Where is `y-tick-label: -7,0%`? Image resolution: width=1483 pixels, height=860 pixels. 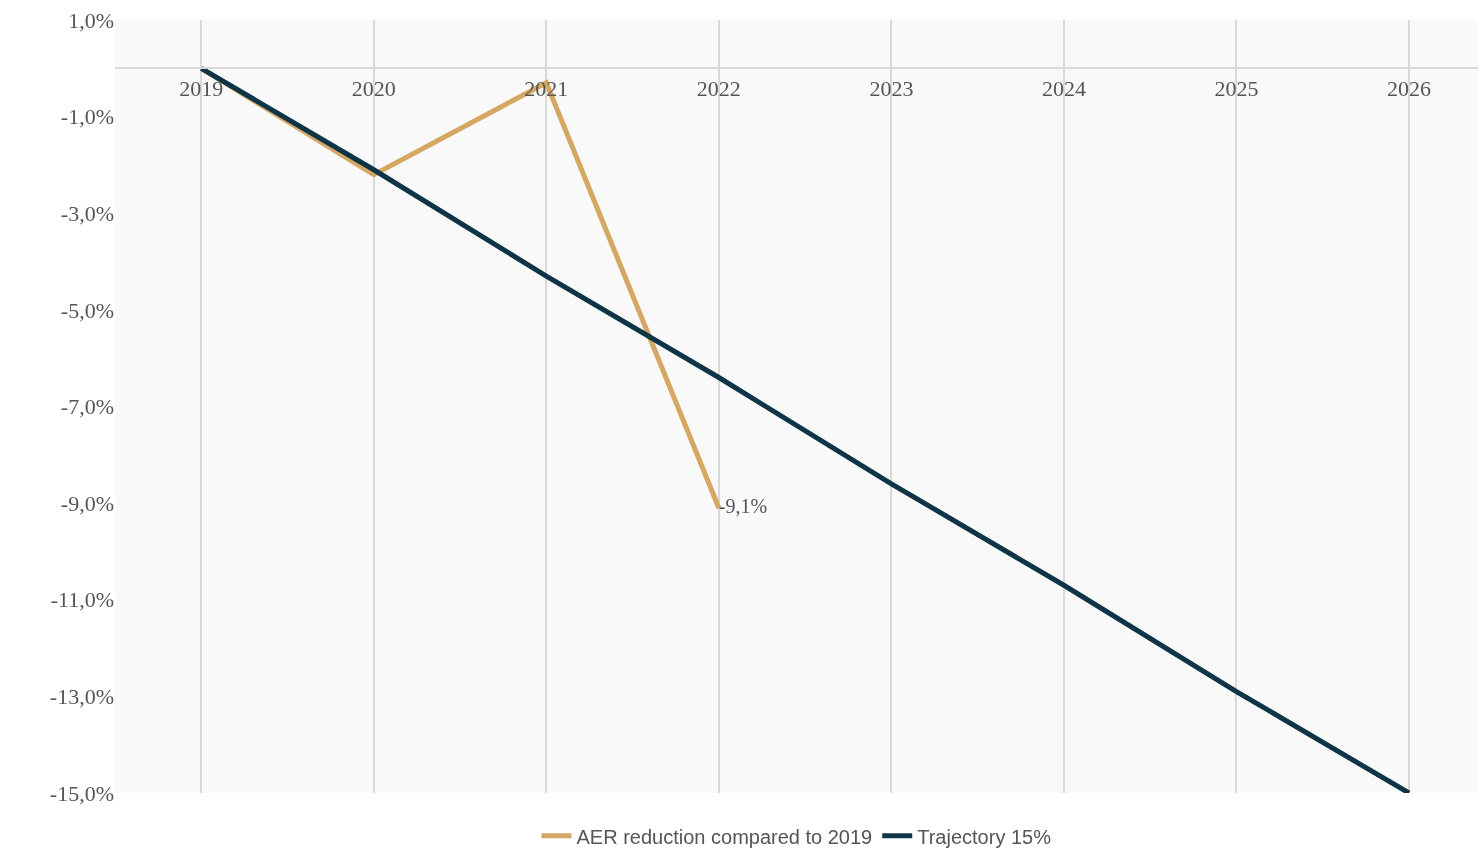 y-tick-label: -7,0% is located at coordinates (87, 407).